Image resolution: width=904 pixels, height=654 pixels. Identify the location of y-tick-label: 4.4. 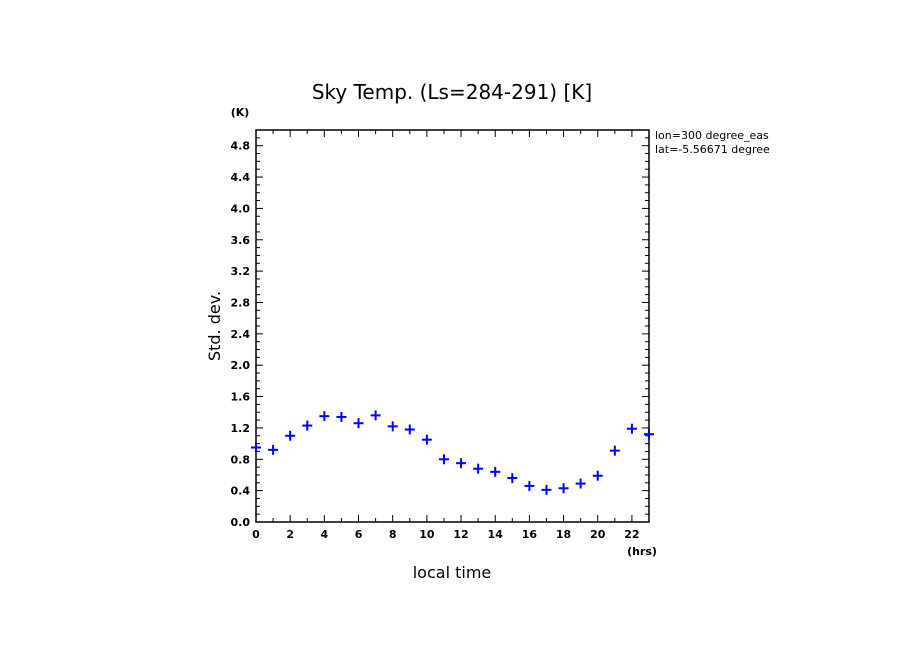
(241, 177).